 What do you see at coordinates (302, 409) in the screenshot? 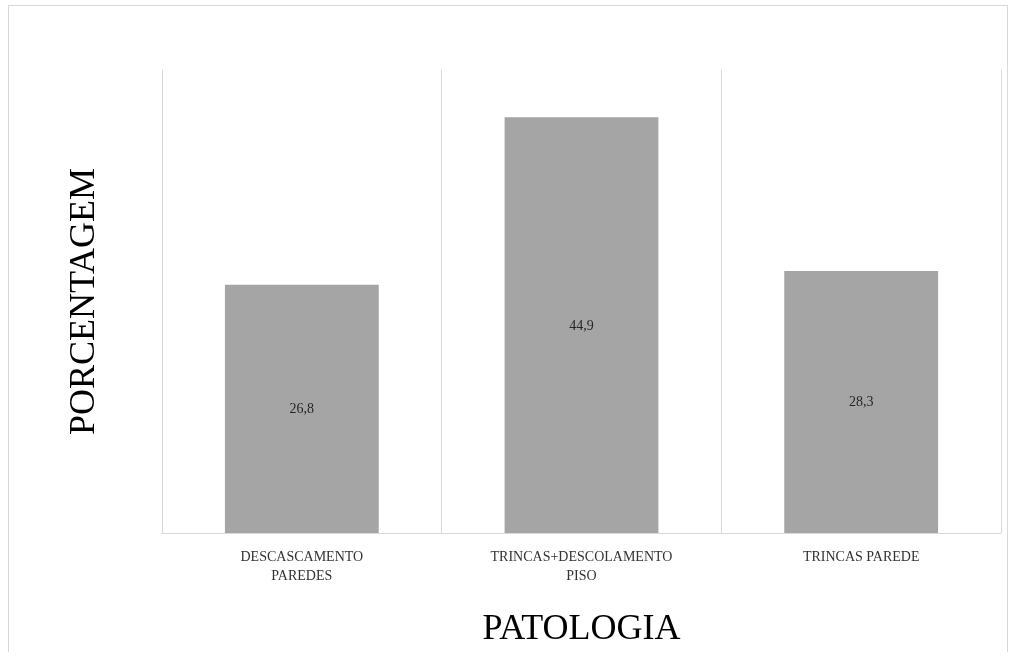
I see `data-label: 26,8` at bounding box center [302, 409].